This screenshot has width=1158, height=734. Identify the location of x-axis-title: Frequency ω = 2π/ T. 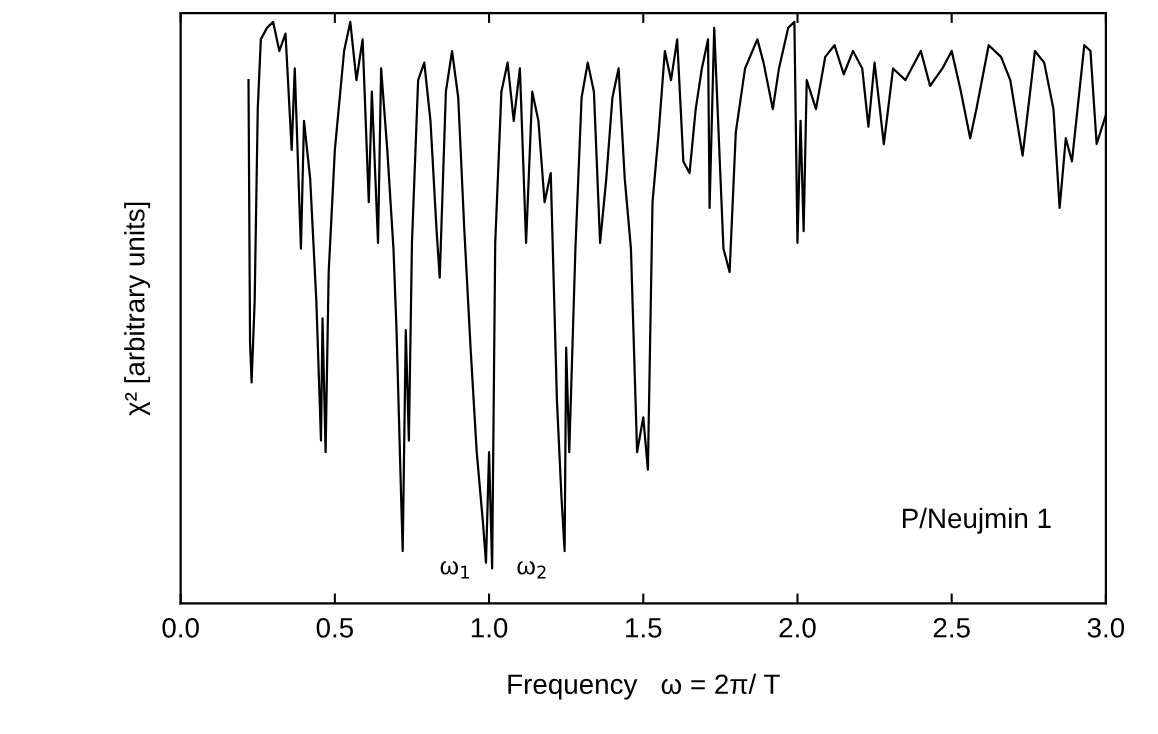
(644, 686).